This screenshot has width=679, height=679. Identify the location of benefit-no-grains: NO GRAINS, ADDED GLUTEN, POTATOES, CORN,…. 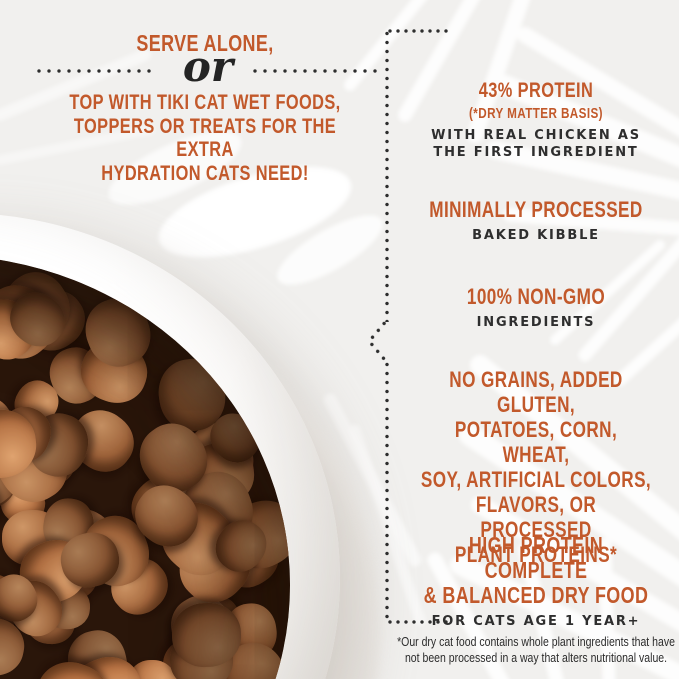
(532, 467).